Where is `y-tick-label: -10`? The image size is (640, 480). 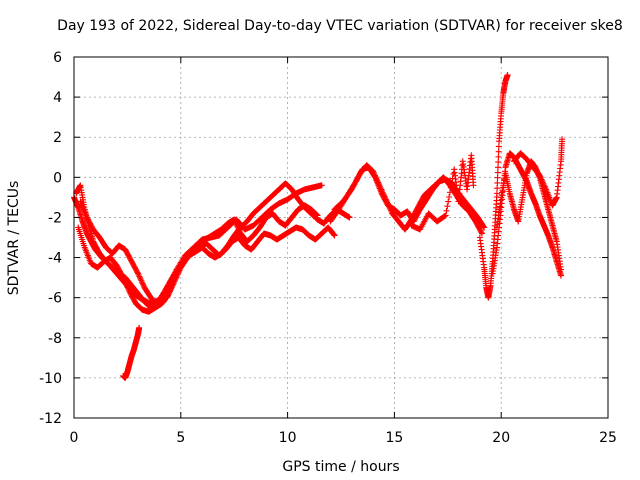
y-tick-label: -10 is located at coordinates (50, 379).